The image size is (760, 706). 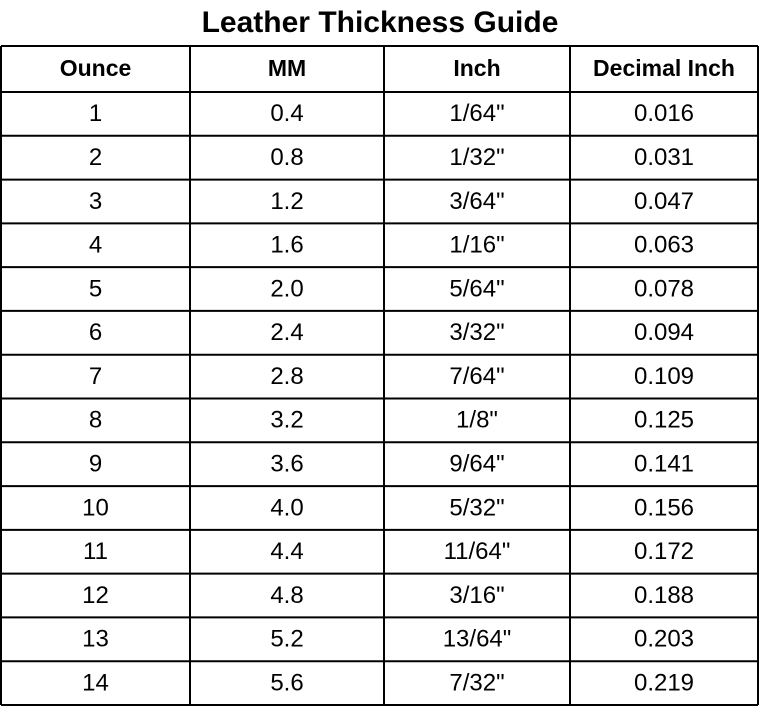 What do you see at coordinates (664, 245) in the screenshot?
I see `table-cell: 0.063` at bounding box center [664, 245].